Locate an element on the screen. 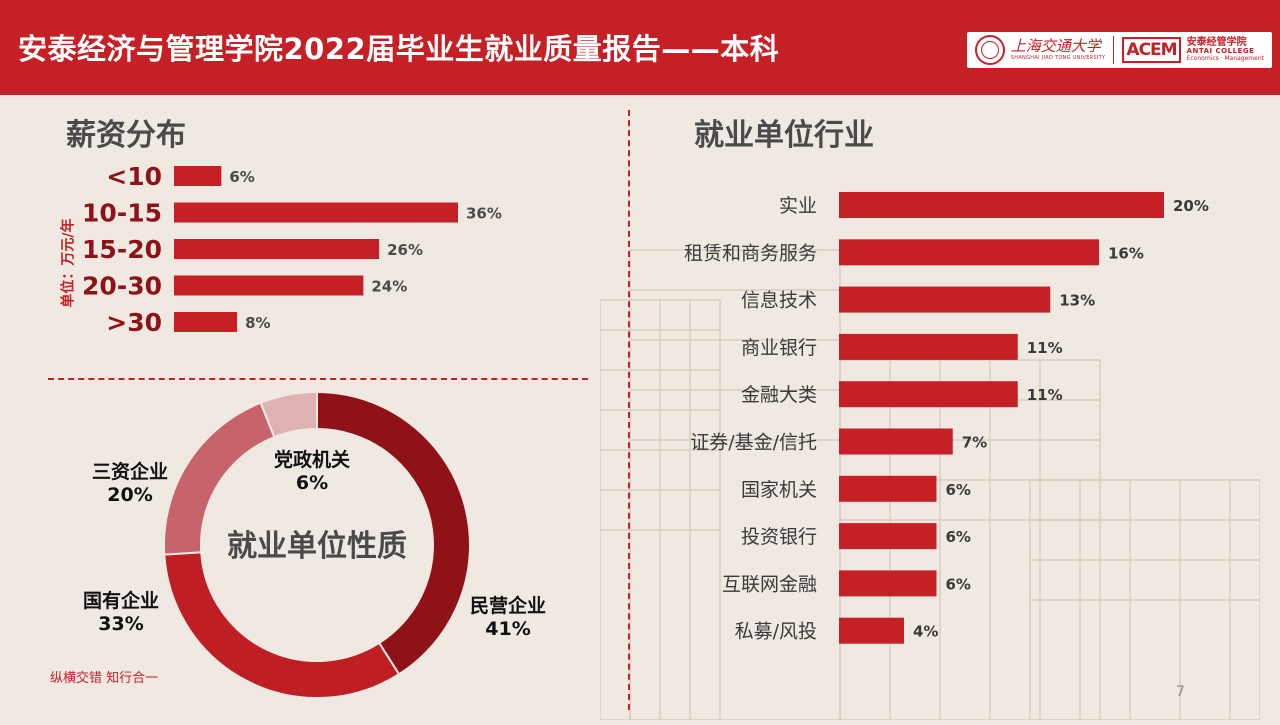 This screenshot has width=1280, height=725. horizontal-divider is located at coordinates (318, 379).